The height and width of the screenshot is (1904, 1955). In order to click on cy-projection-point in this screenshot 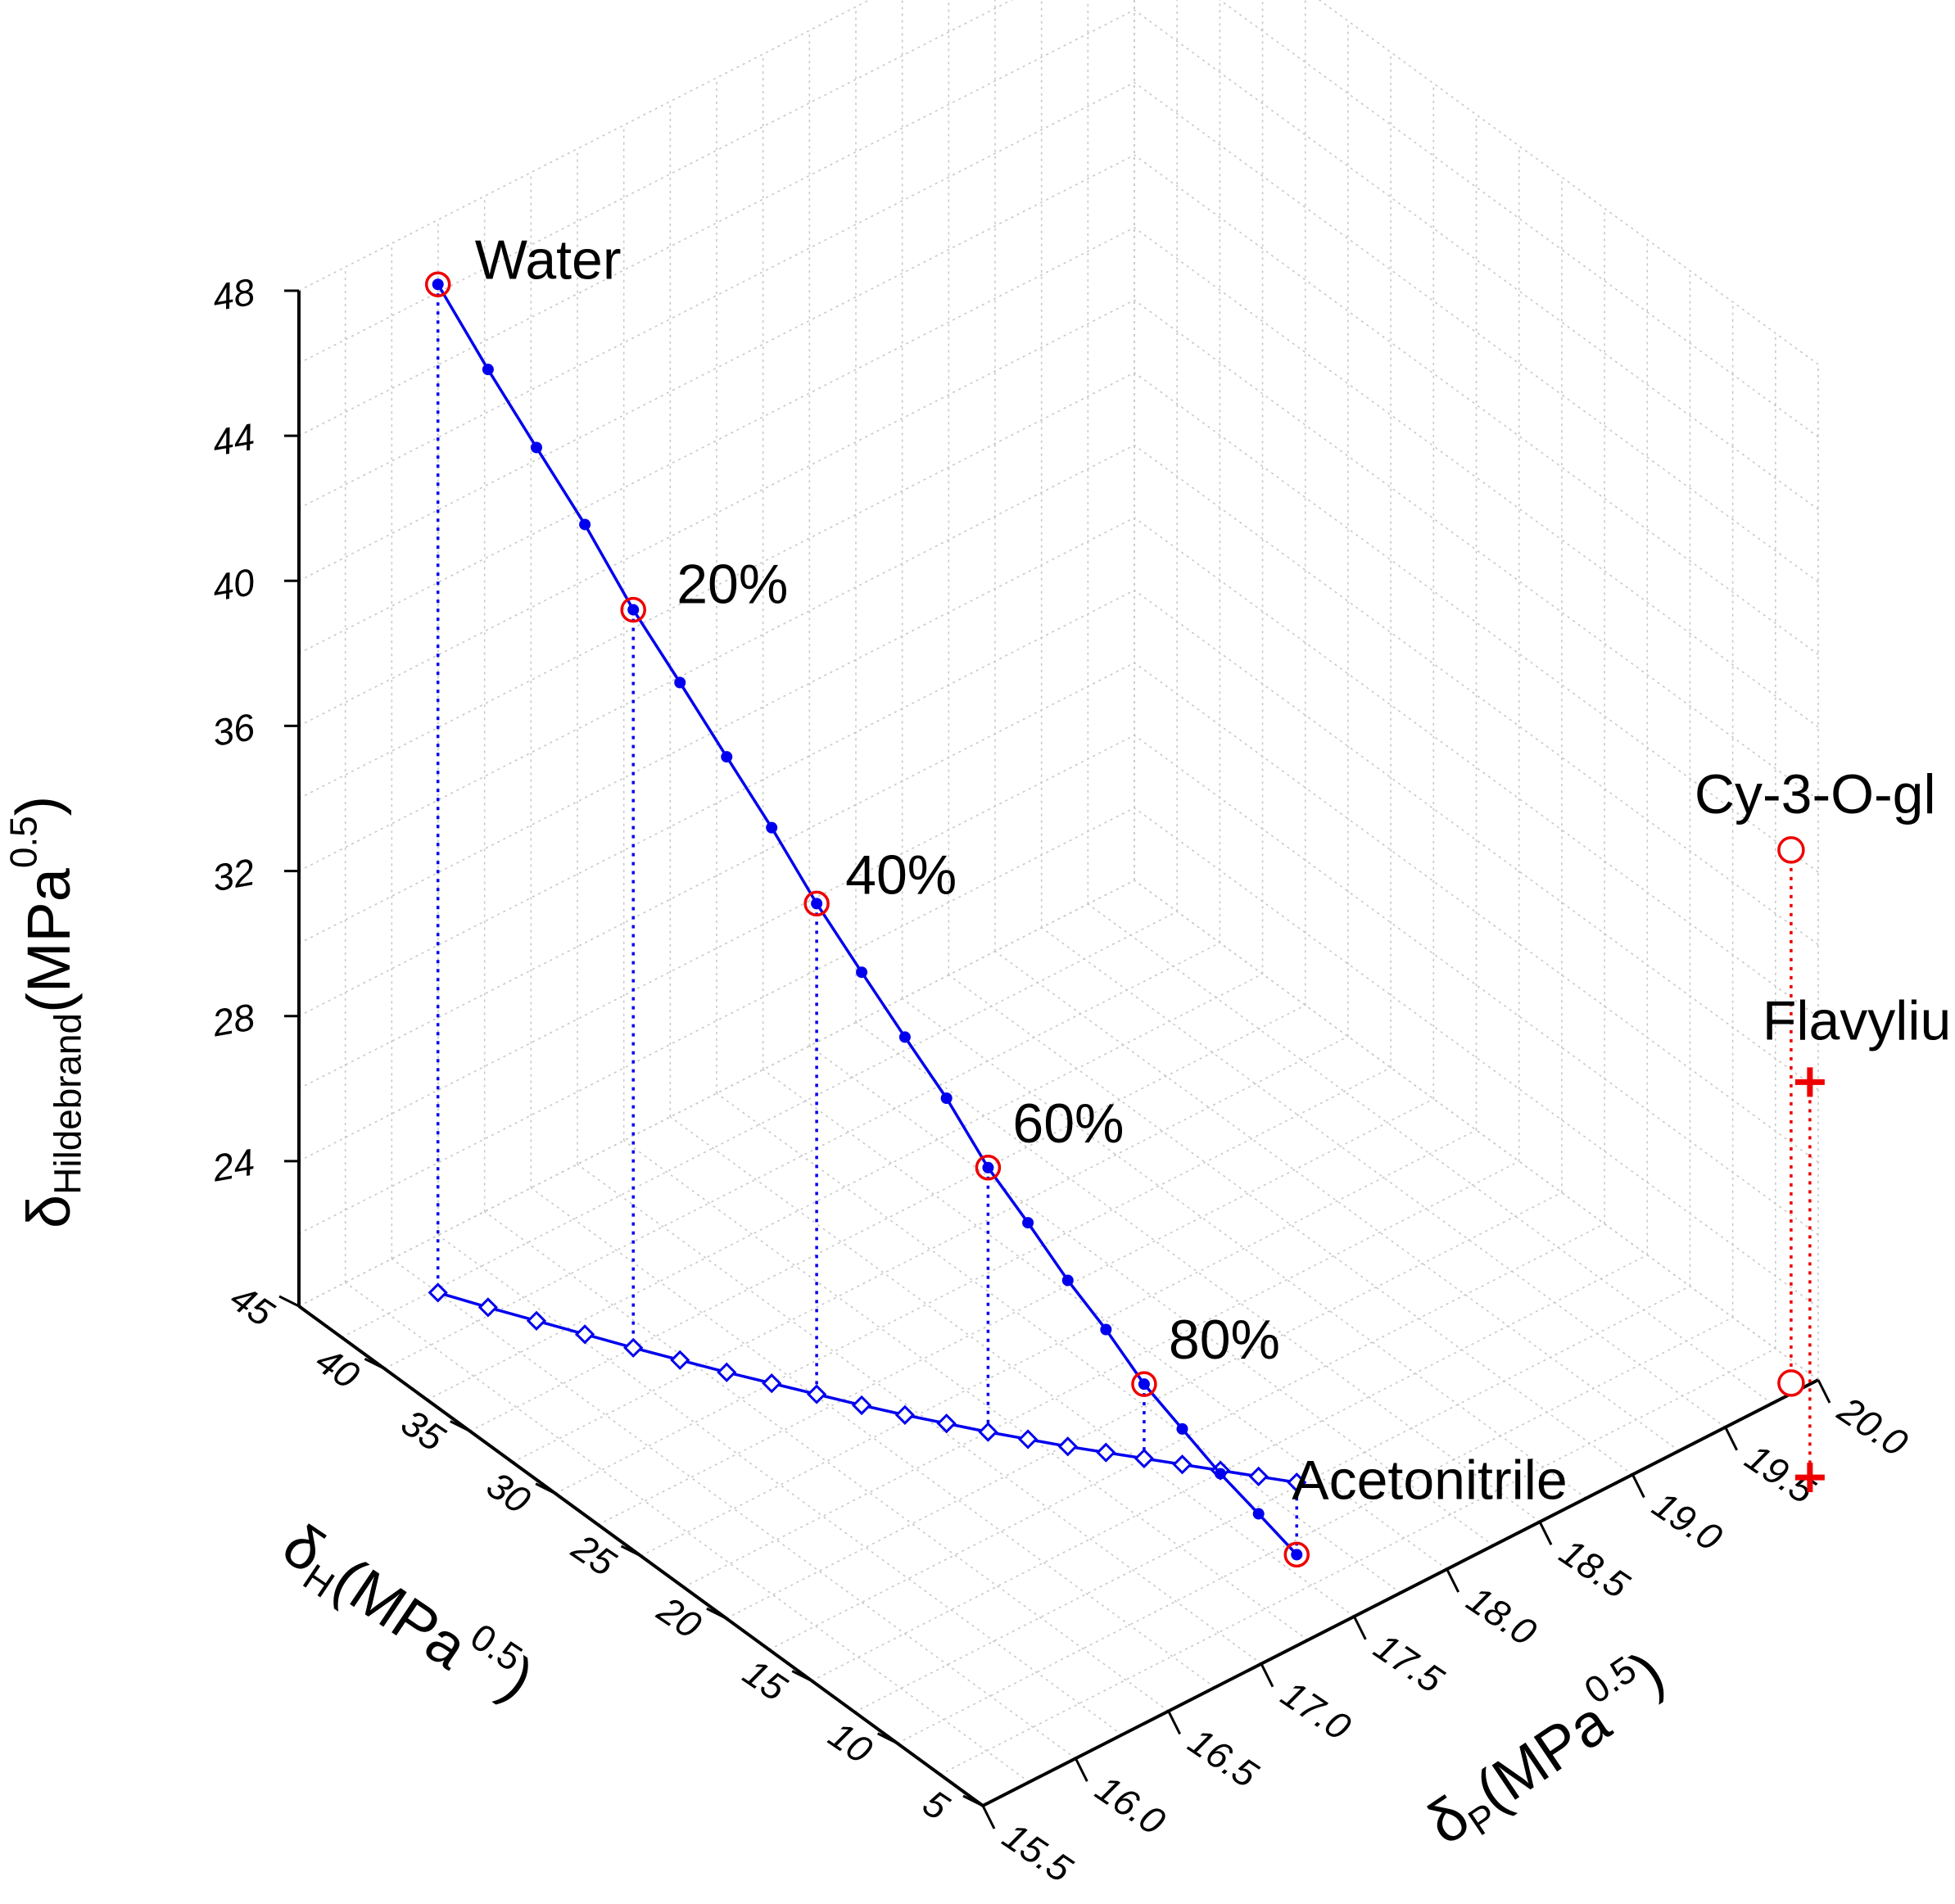, I will do `click(1791, 1383)`.